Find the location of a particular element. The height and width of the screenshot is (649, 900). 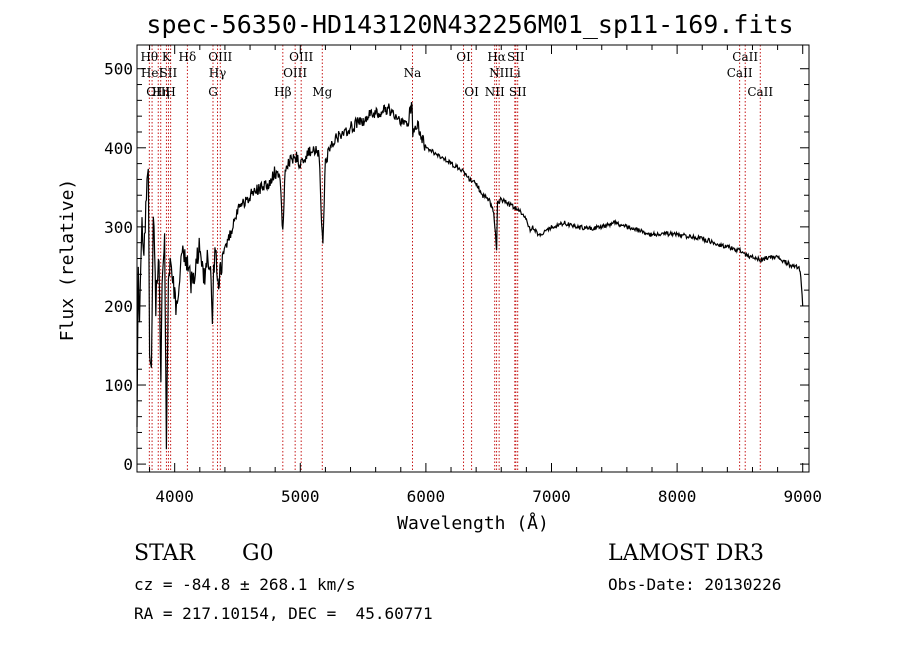

y-tick-label: 300 is located at coordinates (118, 227).